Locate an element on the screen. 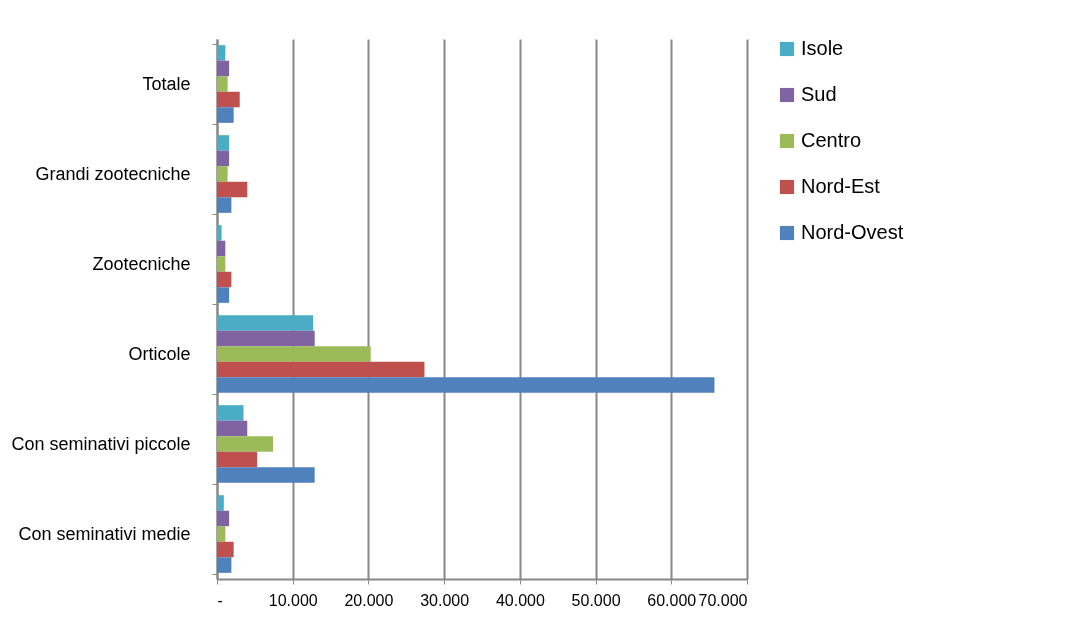 Image resolution: width=1072 pixels, height=634 pixels. legend-label: Sud is located at coordinates (819, 94).